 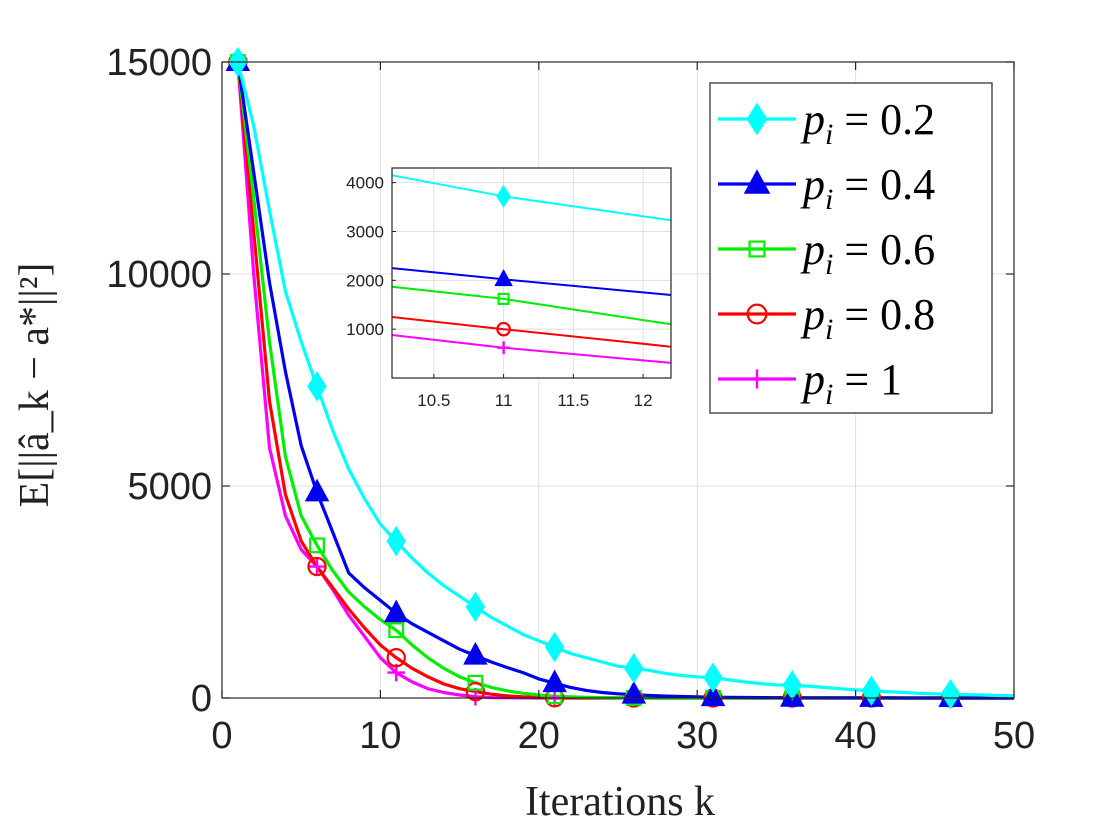 What do you see at coordinates (159, 275) in the screenshot?
I see `y-tick-label: 10000` at bounding box center [159, 275].